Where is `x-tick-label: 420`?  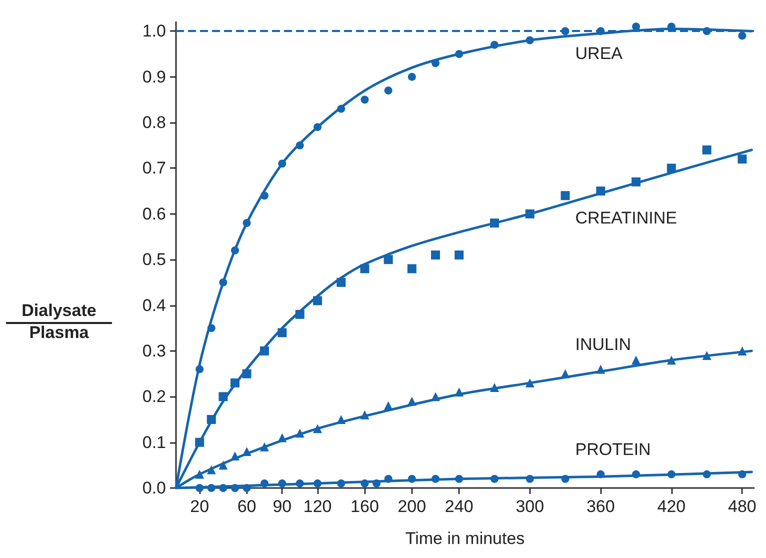
x-tick-label: 420 is located at coordinates (671, 506).